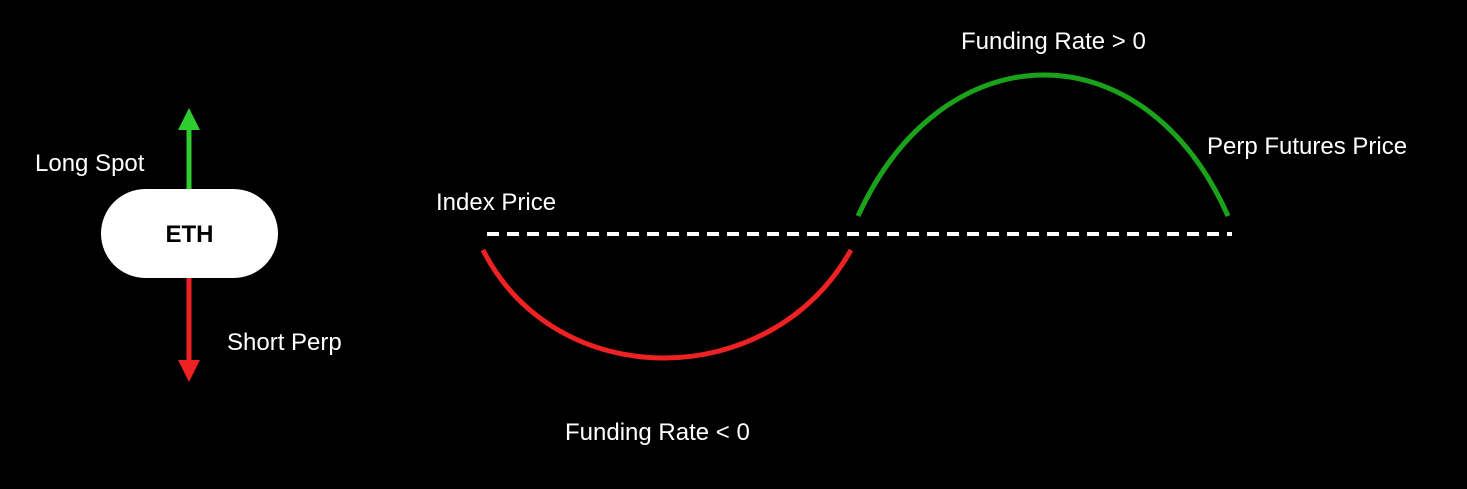  Describe the element at coordinates (667, 304) in the screenshot. I see `perp-price-curve-below-index` at that location.